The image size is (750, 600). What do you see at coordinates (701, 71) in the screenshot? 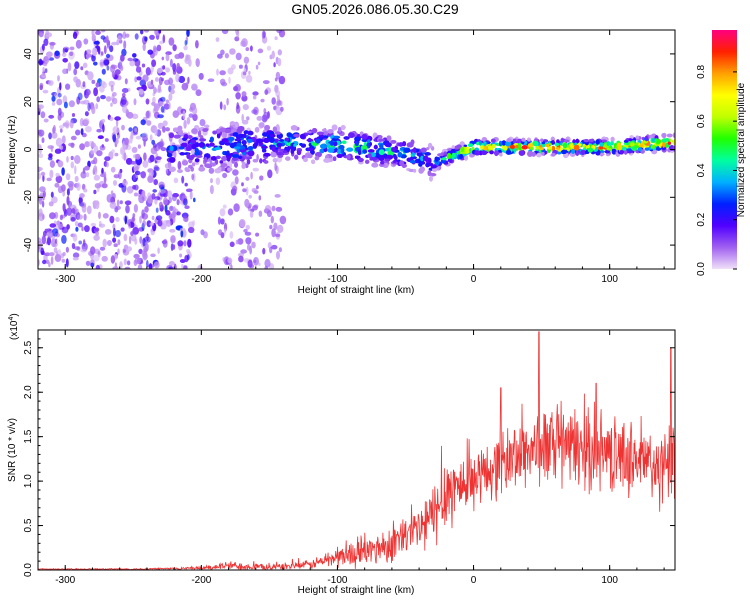
I see `colorbar-tick-label: 0.8` at bounding box center [701, 71].